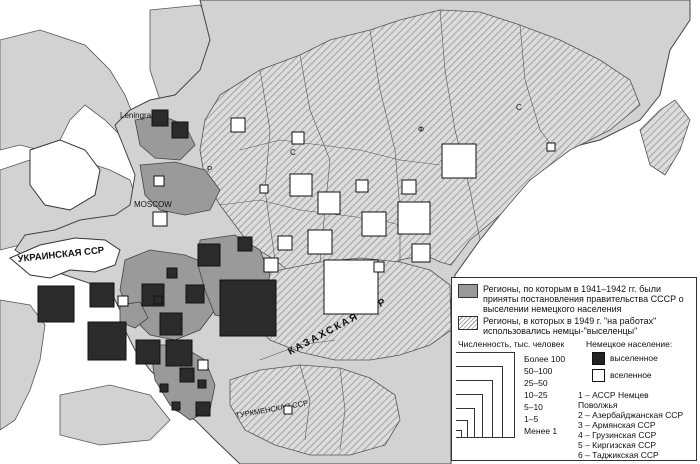 The image size is (700, 464). I want to click on turkey-landmass, so click(115, 415).